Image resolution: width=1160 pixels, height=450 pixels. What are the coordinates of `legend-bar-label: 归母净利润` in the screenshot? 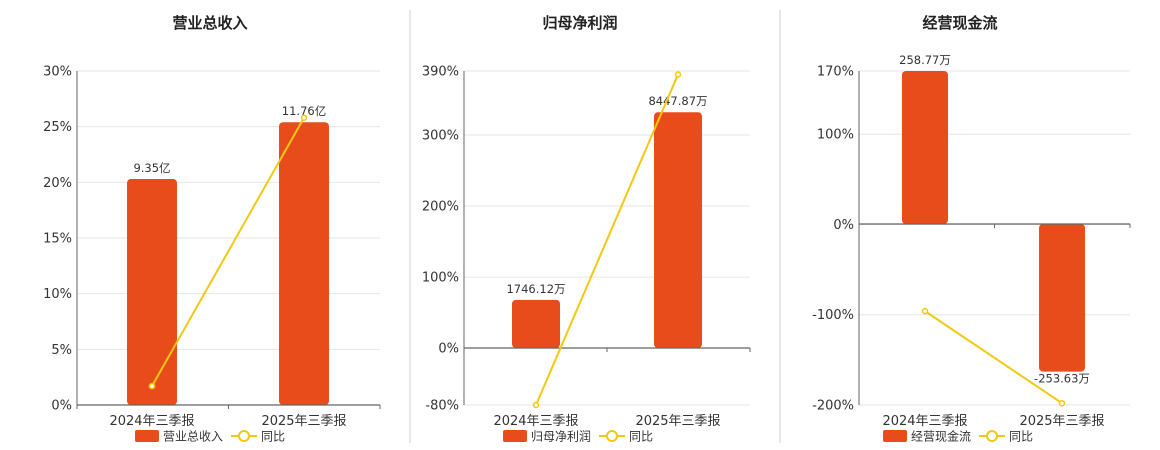 It's located at (561, 437).